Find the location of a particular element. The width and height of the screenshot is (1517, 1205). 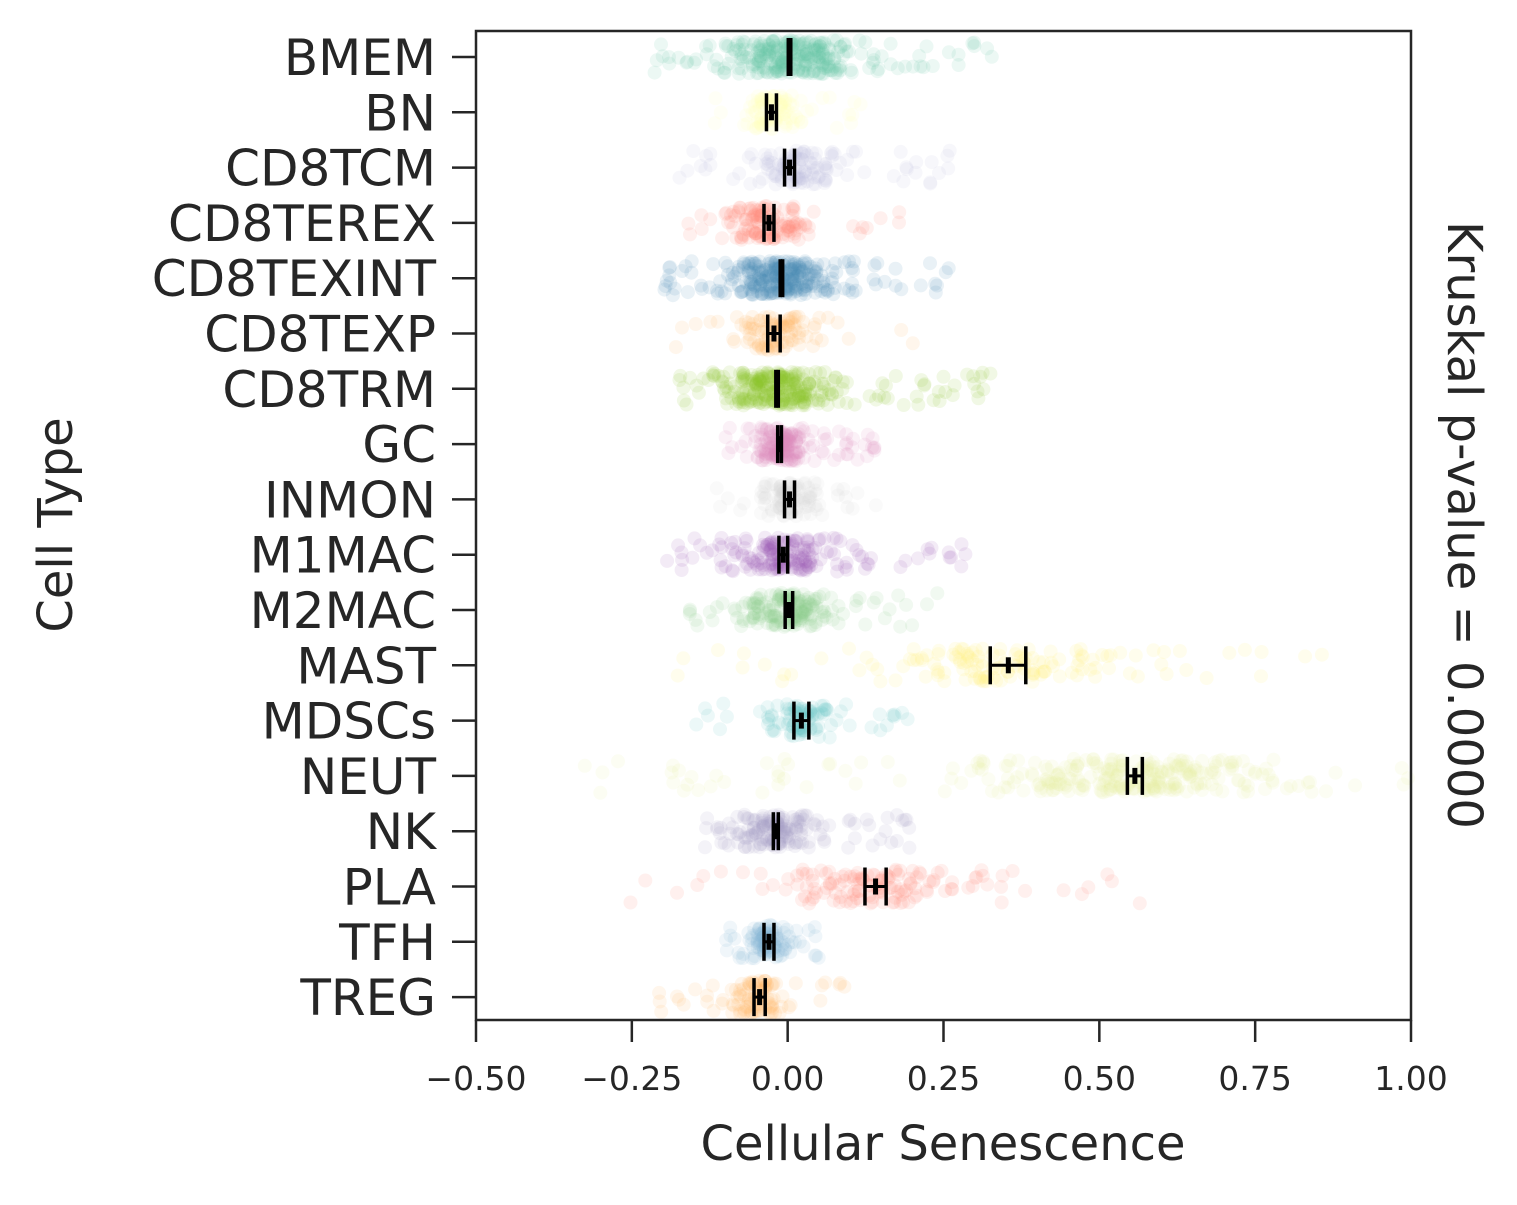

y-axis-label: Cell Type is located at coordinates (56, 524).